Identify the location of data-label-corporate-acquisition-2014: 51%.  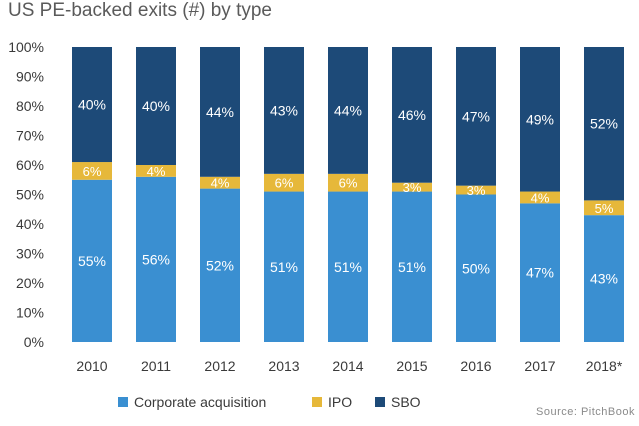
(348, 267).